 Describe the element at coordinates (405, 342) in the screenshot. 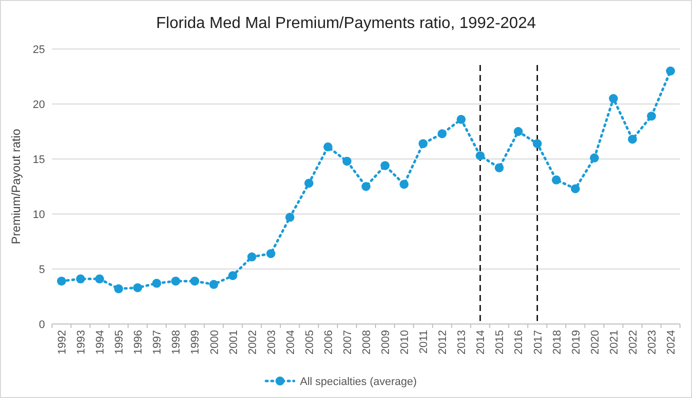

I see `x-tick-label: 2010` at that location.